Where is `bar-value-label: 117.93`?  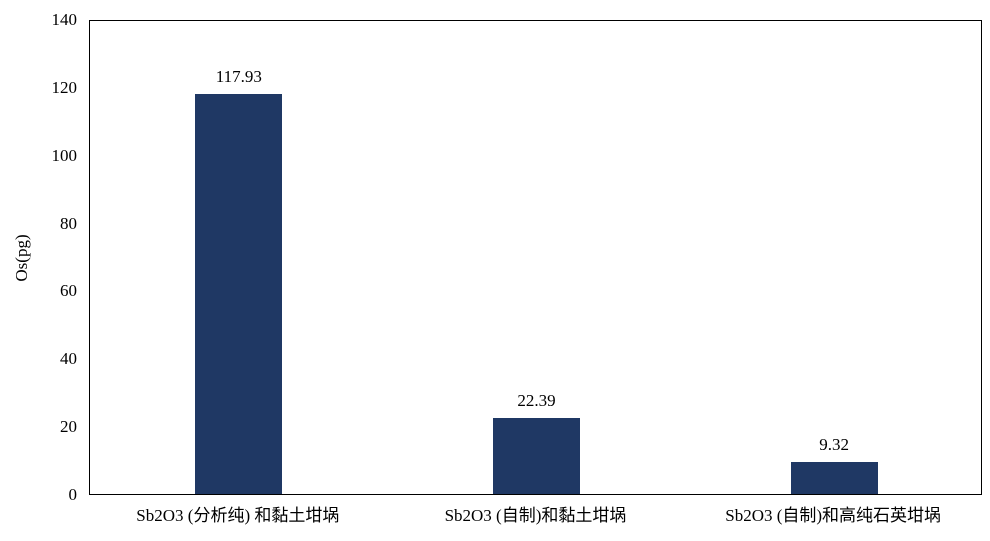 bar-value-label: 117.93 is located at coordinates (238, 76).